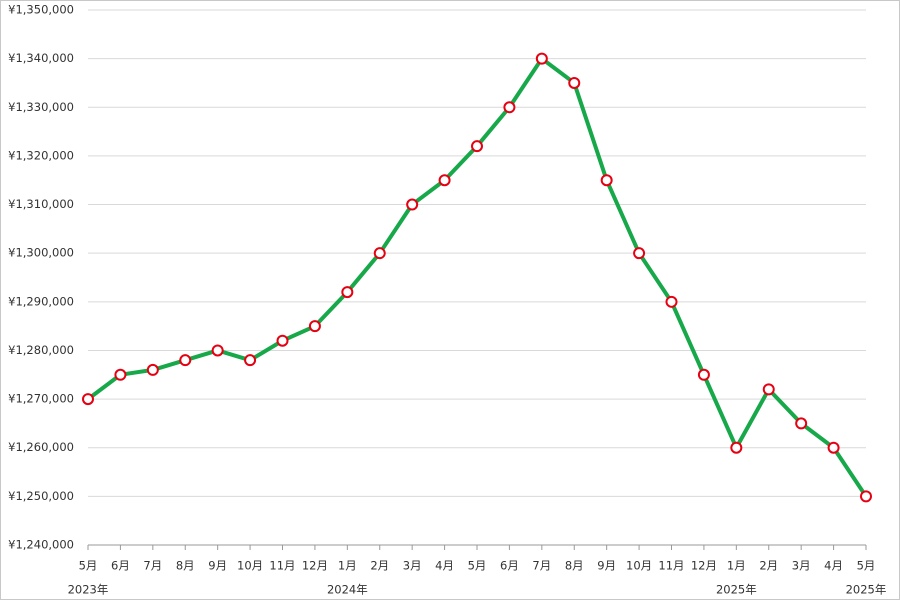 The image size is (900, 600). What do you see at coordinates (41, 204) in the screenshot?
I see `y-tick-label: ¥1,310,000` at bounding box center [41, 204].